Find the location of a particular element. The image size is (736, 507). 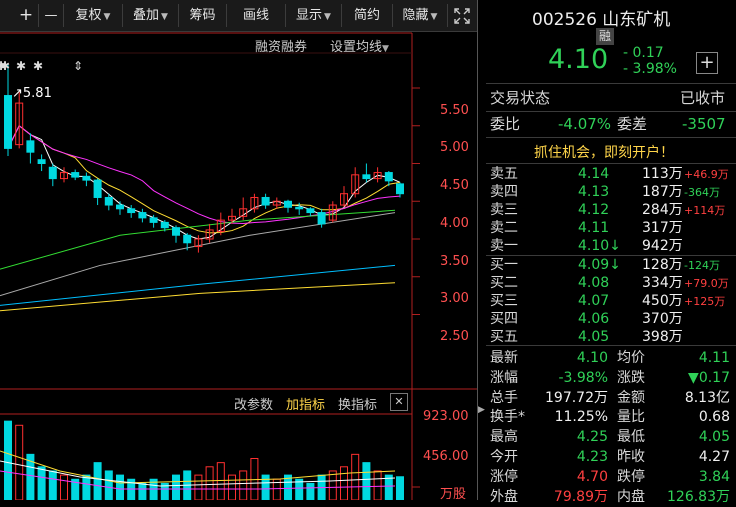

stat-label: 均价 is located at coordinates (631, 358).